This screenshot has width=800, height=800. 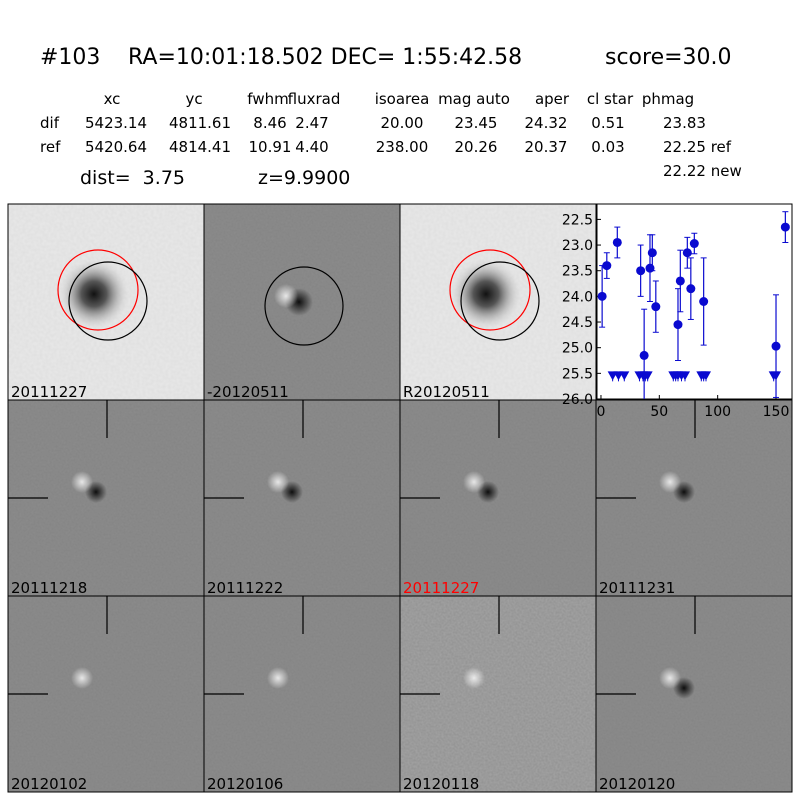 I want to click on cell: 5423.14, so click(x=116, y=123).